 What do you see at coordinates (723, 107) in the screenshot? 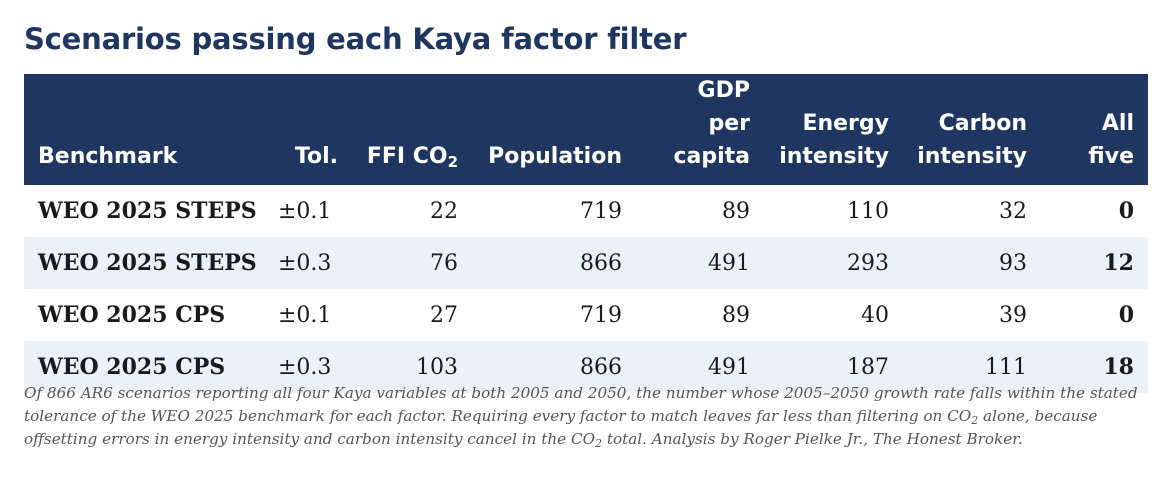
I see `header-gdp-line1: GDP per` at bounding box center [723, 107].